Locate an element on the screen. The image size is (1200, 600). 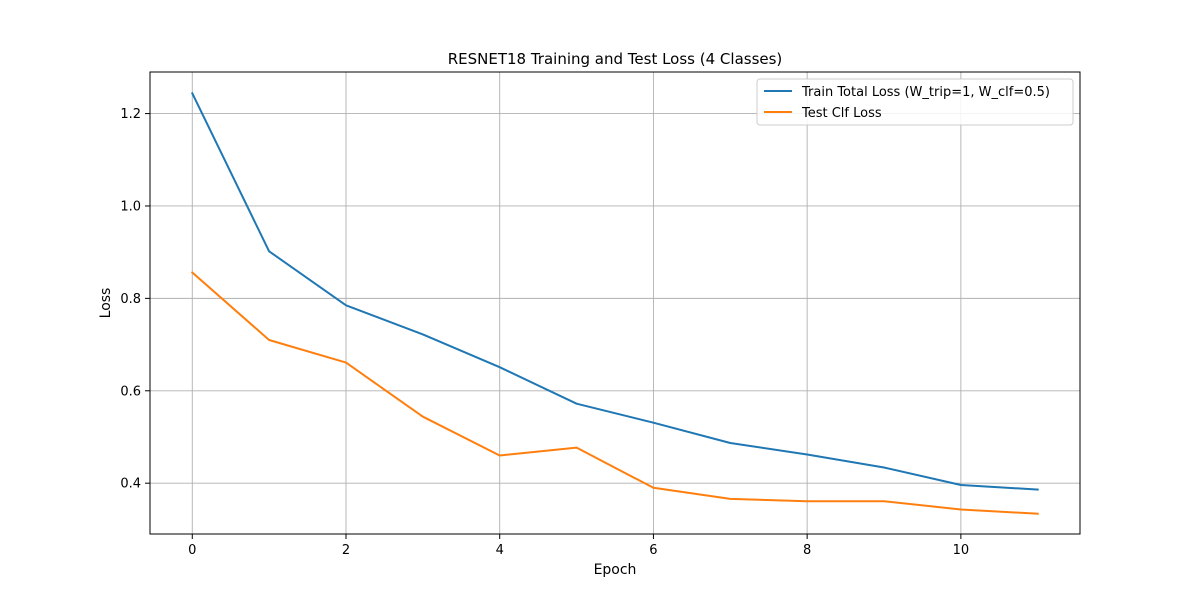
y-tick-label: 0.4 is located at coordinates (130, 484).